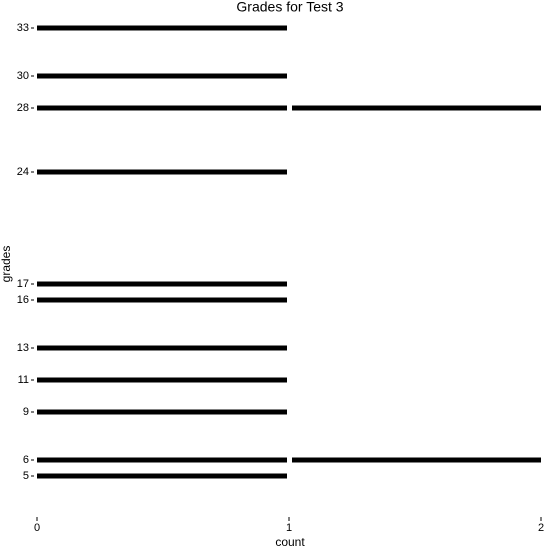 Image resolution: width=544 pixels, height=548 pixels. I want to click on x-tick-label: 2, so click(541, 528).